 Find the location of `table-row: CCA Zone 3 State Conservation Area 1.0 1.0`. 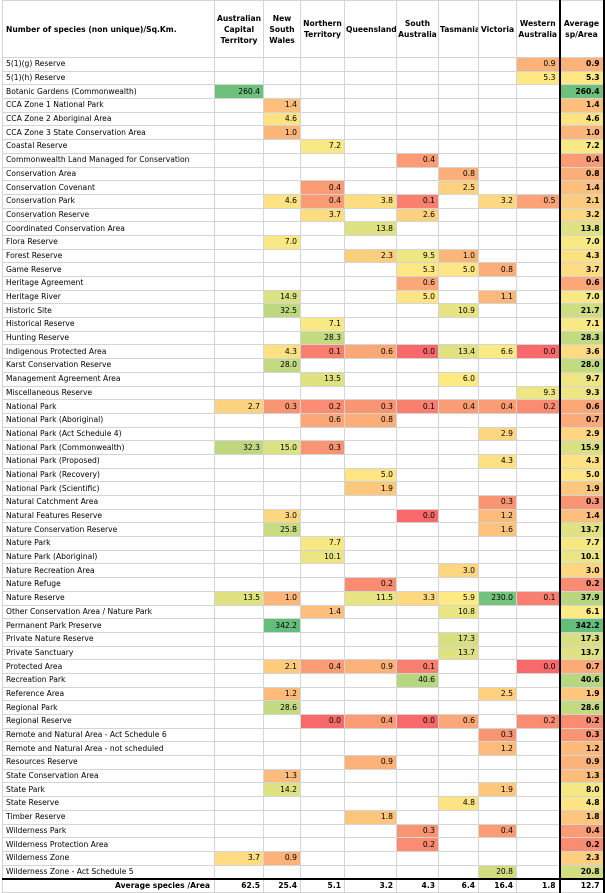

table-row: CCA Zone 3 State Conservation Area 1.0 1.0 is located at coordinates (303, 133).